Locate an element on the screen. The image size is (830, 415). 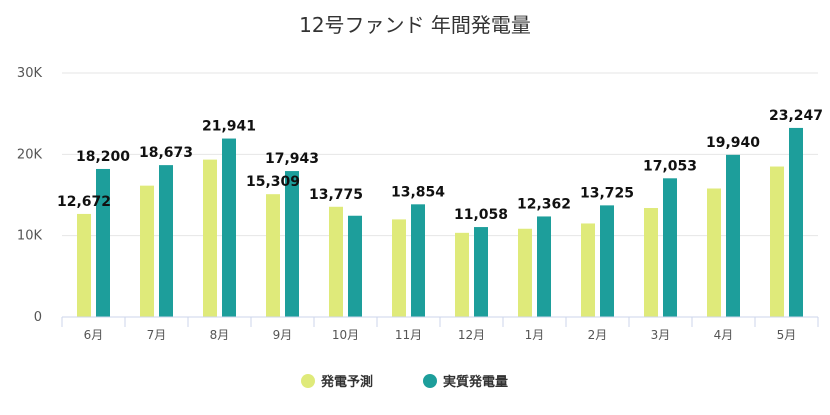
x-tick-label: 4月 is located at coordinates (724, 335).